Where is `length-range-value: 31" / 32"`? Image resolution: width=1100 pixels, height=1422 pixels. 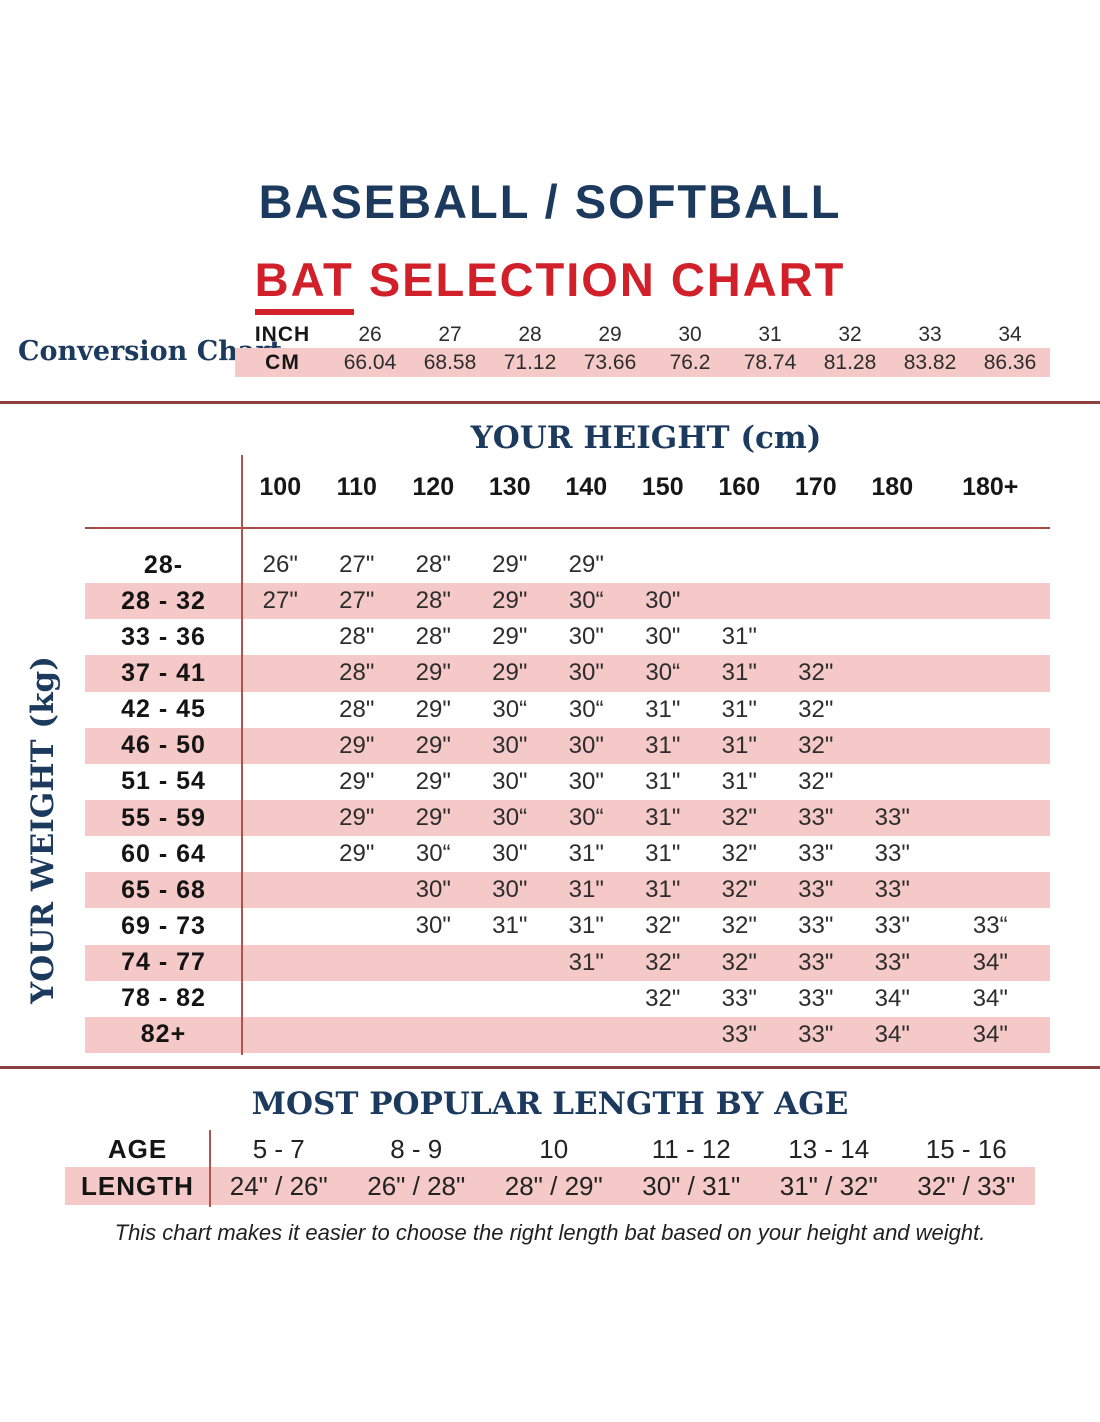 length-range-value: 31" / 32" is located at coordinates (828, 1185).